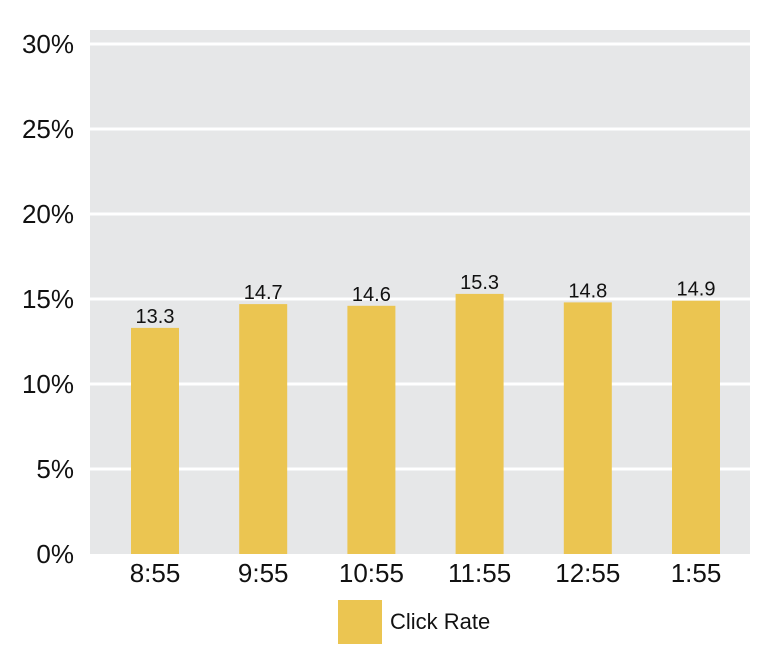 This screenshot has height=658, width=784. Describe the element at coordinates (479, 283) in the screenshot. I see `bar-value-label: 15.3` at that location.